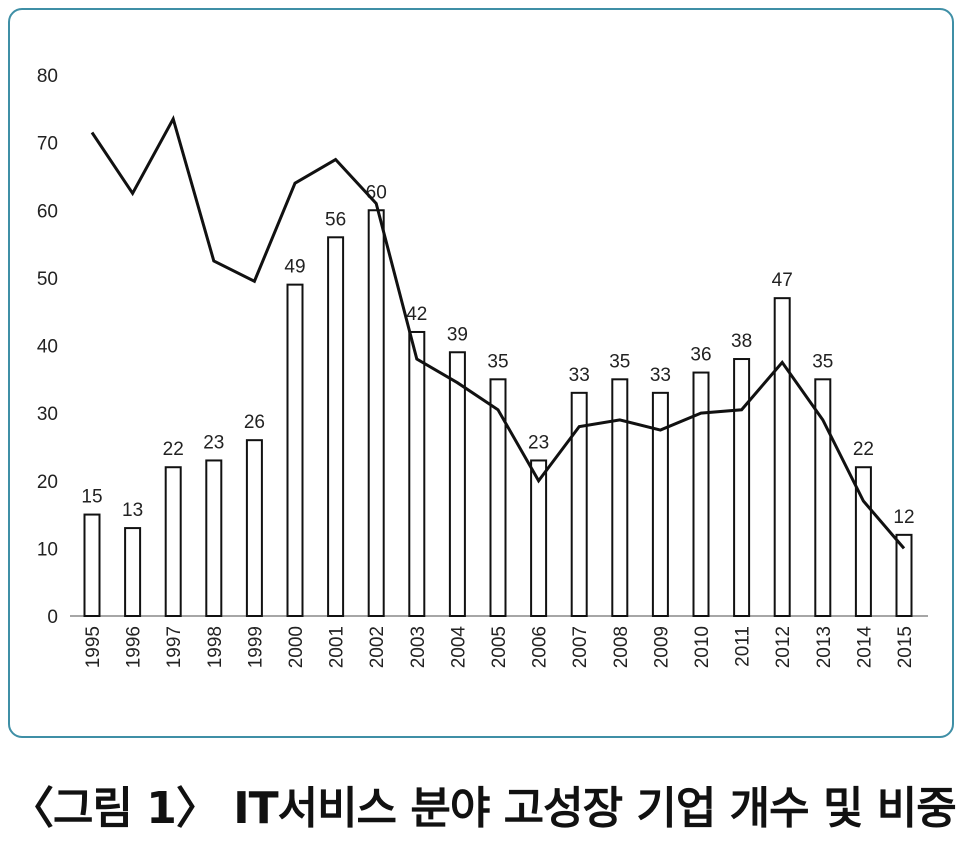 This screenshot has height=856, width=966. What do you see at coordinates (483, 808) in the screenshot?
I see `figure-caption: 〈그림 1〉 IT서비스 분야 고성장 기업 개수 및 비중` at bounding box center [483, 808].